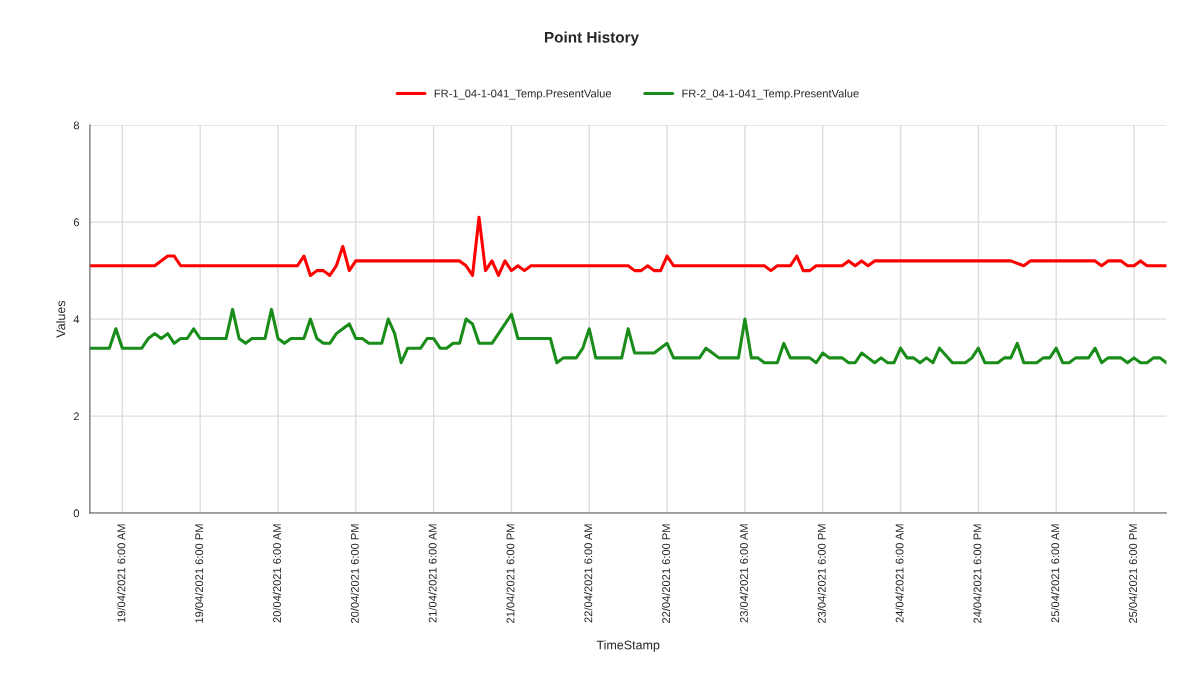  I want to click on x-tick-label: 20/04/2021 6:00 PM, so click(354, 573).